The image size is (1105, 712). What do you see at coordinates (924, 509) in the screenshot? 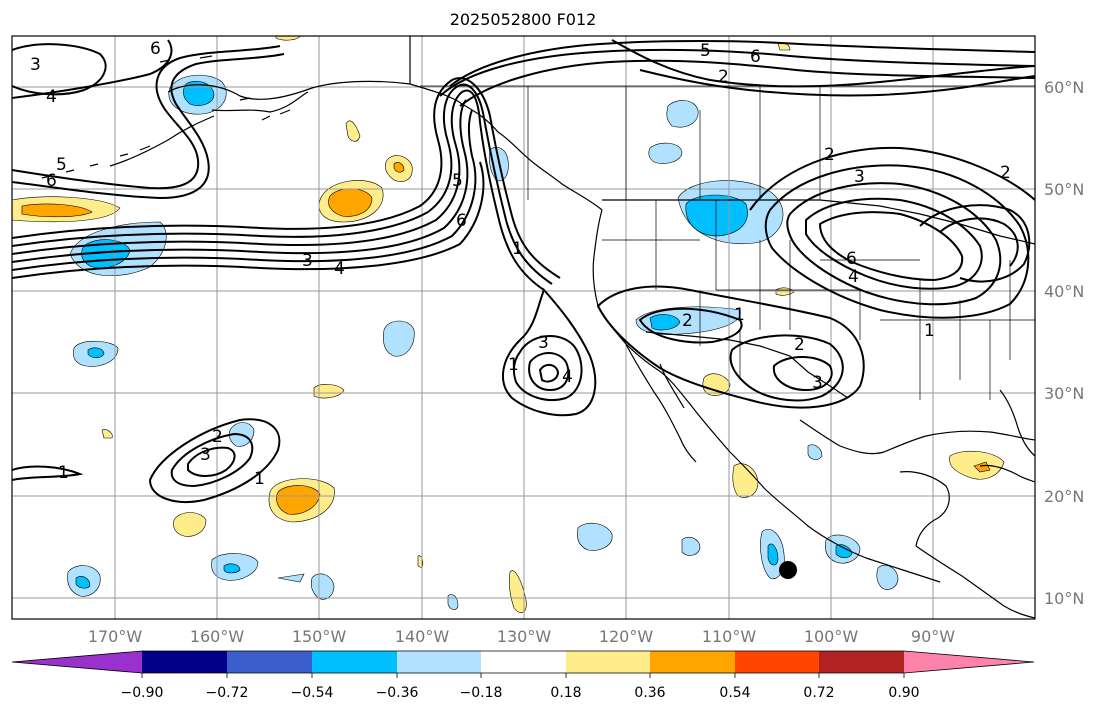
I see `yucatan` at bounding box center [924, 509].